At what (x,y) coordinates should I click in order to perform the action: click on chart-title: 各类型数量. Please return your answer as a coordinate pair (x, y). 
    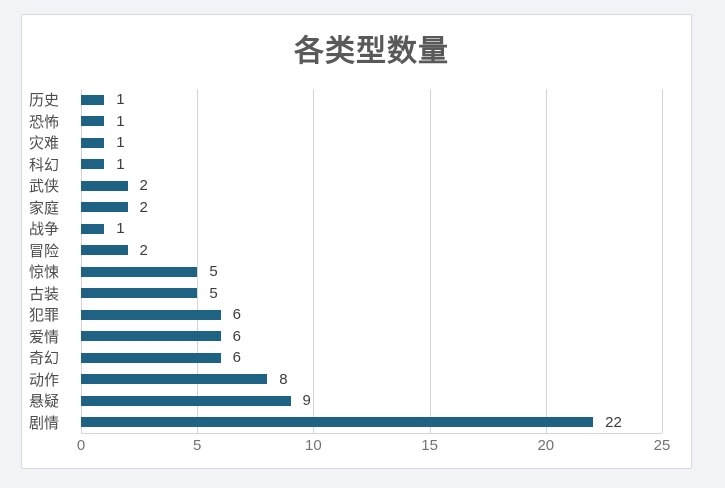
    Looking at the image, I should click on (371, 51).